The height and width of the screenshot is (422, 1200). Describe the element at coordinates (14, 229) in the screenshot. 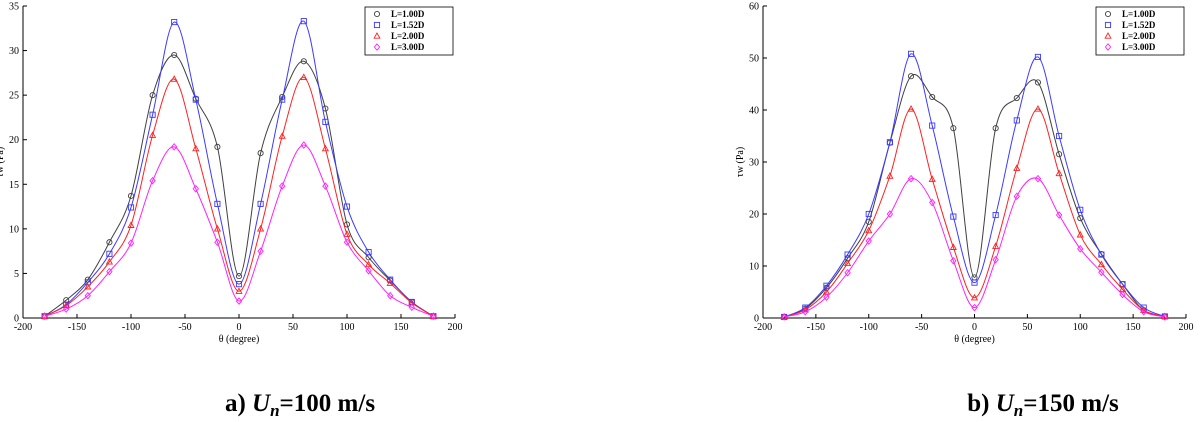

I see `y-tick-label: 10` at that location.